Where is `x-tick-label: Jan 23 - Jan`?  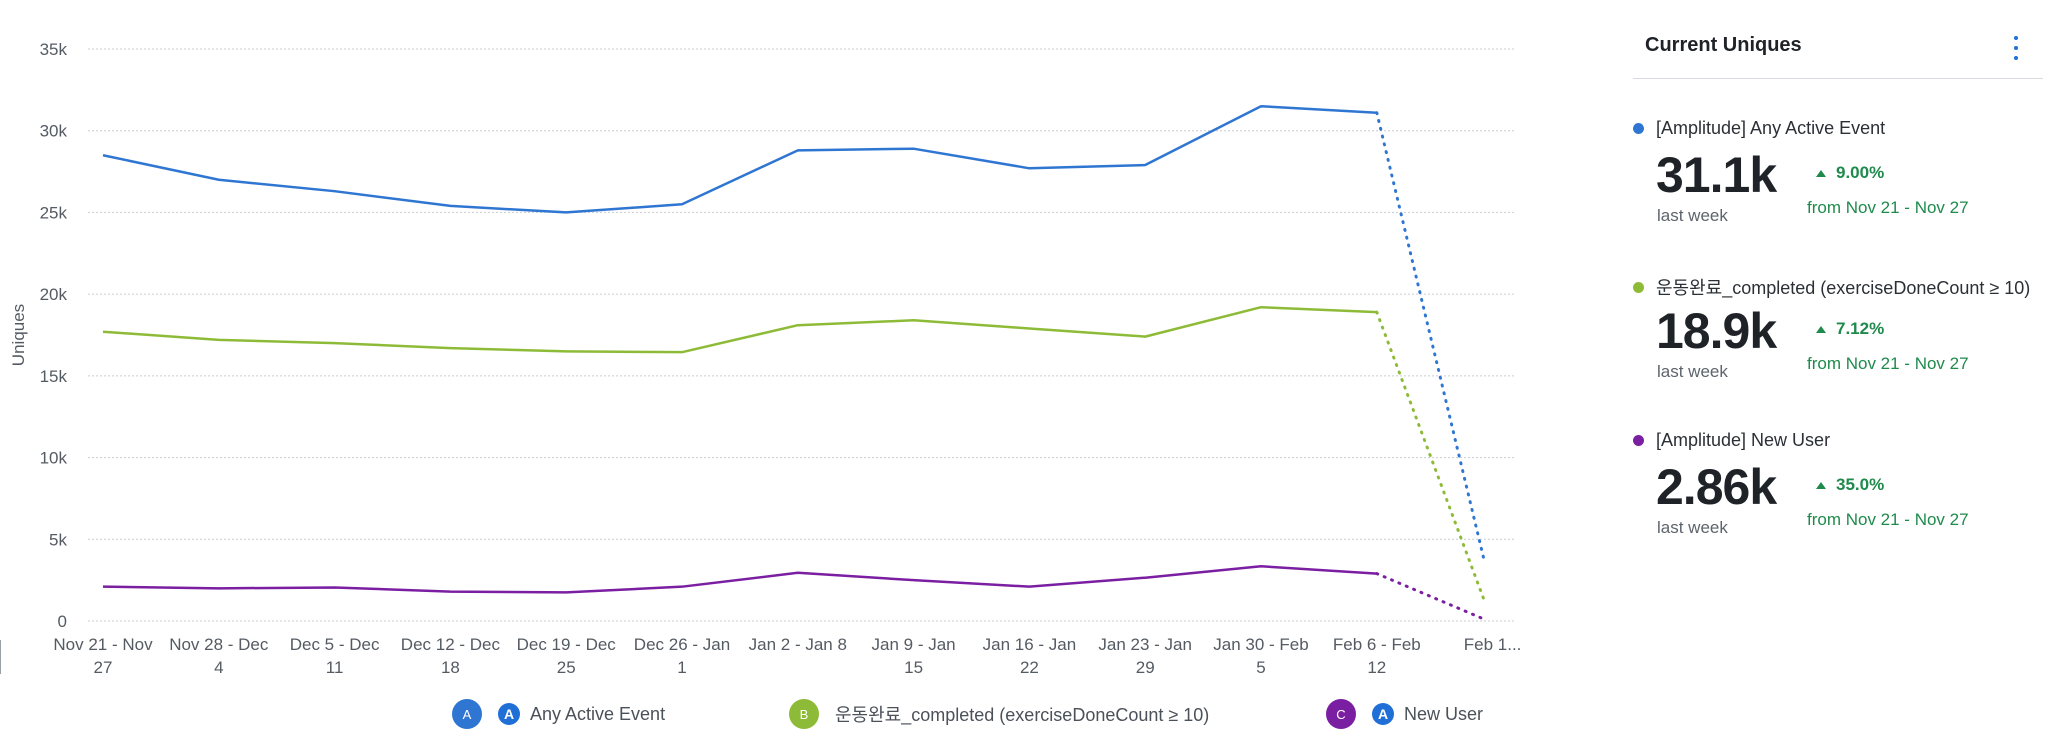
x-tick-label: Jan 23 - Jan is located at coordinates (1145, 644).